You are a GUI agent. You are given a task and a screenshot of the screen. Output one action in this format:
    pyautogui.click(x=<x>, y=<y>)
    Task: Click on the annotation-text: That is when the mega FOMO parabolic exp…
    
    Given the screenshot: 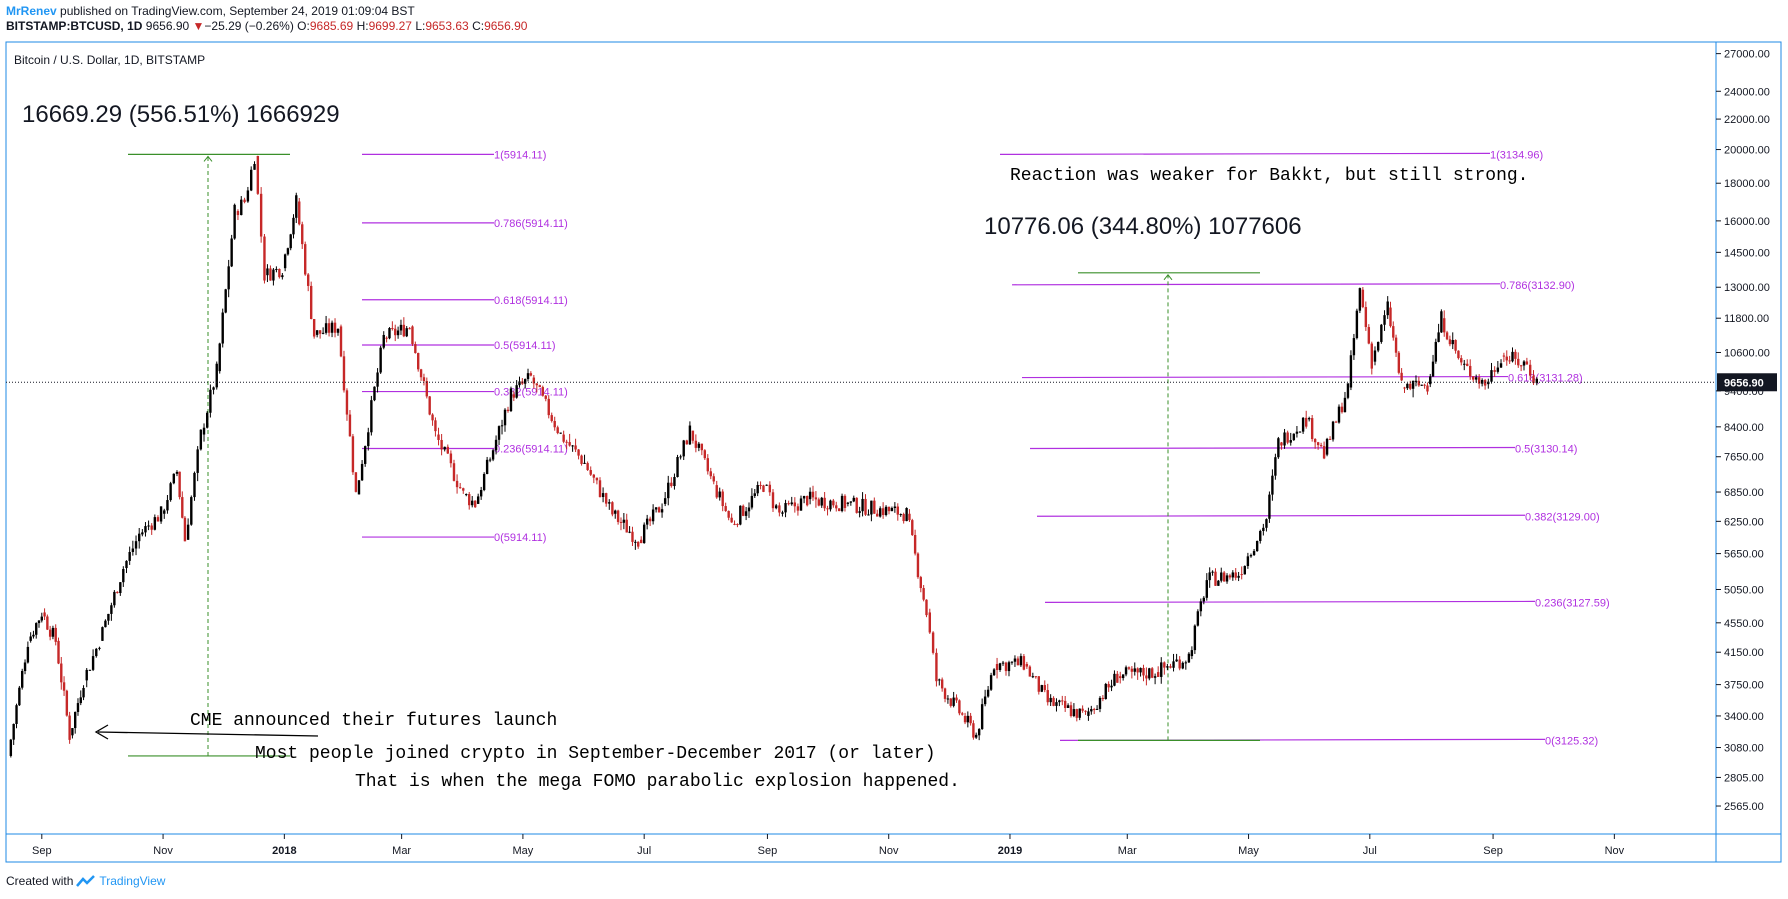 What is the action you would take?
    pyautogui.click(x=657, y=782)
    